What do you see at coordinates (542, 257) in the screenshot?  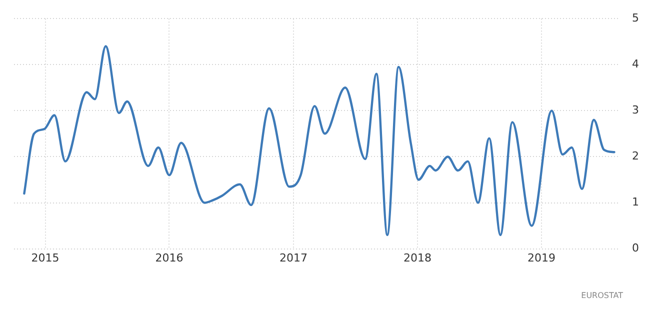 I see `x-tick-label: 2019` at bounding box center [542, 257].